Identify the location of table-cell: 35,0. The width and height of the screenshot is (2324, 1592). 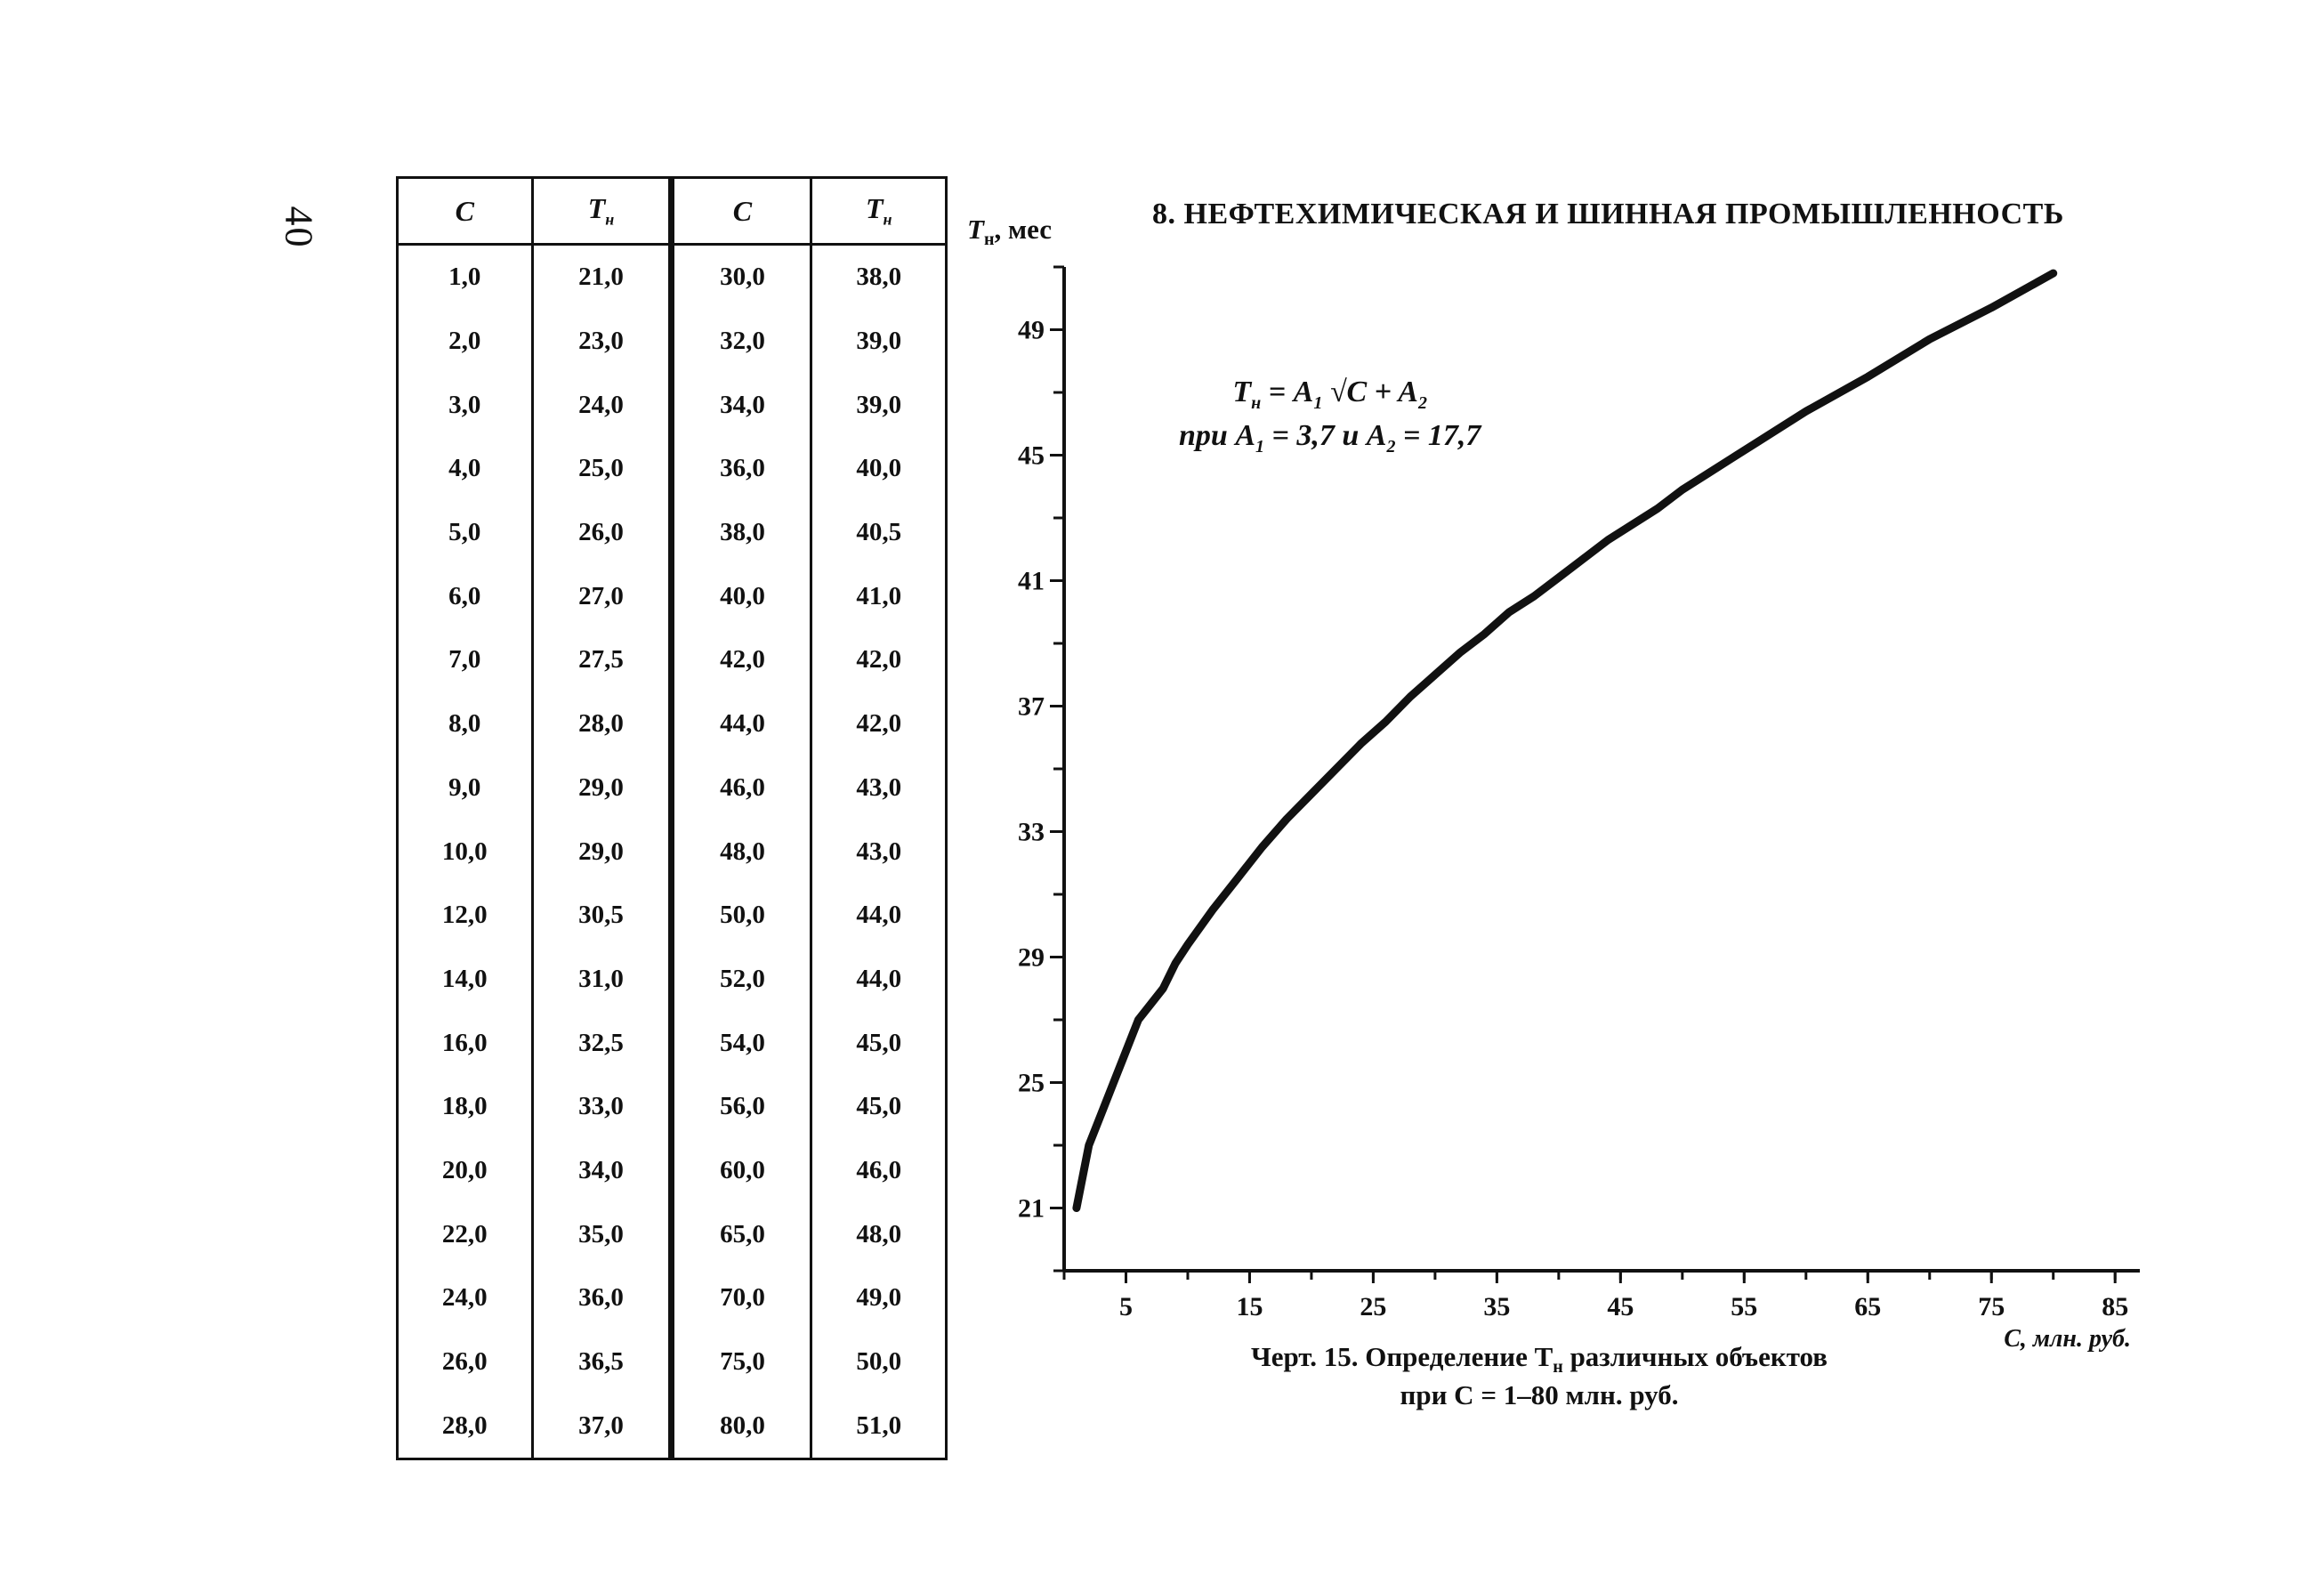
(602, 1234).